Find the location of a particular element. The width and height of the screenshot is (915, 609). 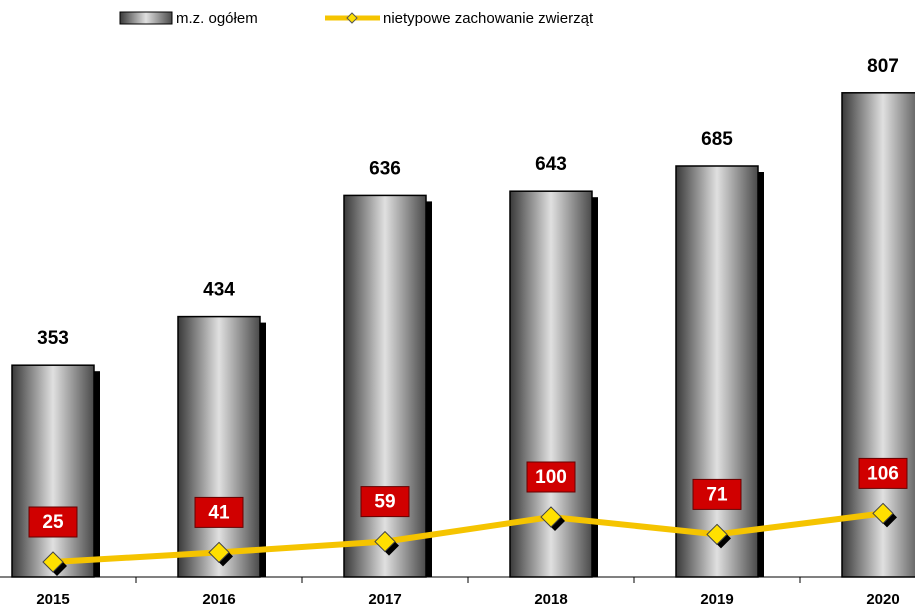

data-label: 41 is located at coordinates (219, 512).